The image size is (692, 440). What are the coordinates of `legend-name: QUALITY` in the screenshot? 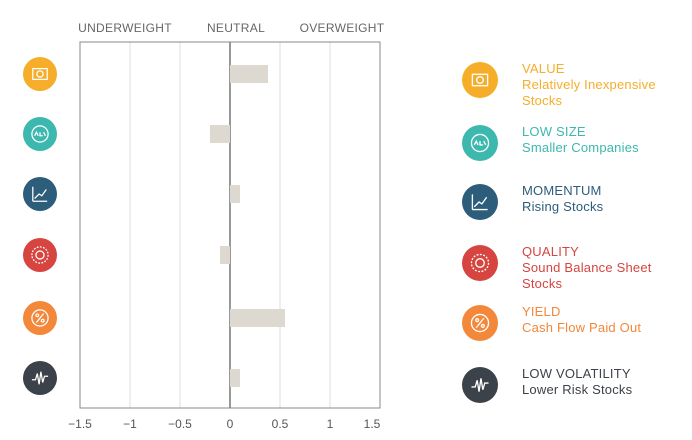 It's located at (551, 251).